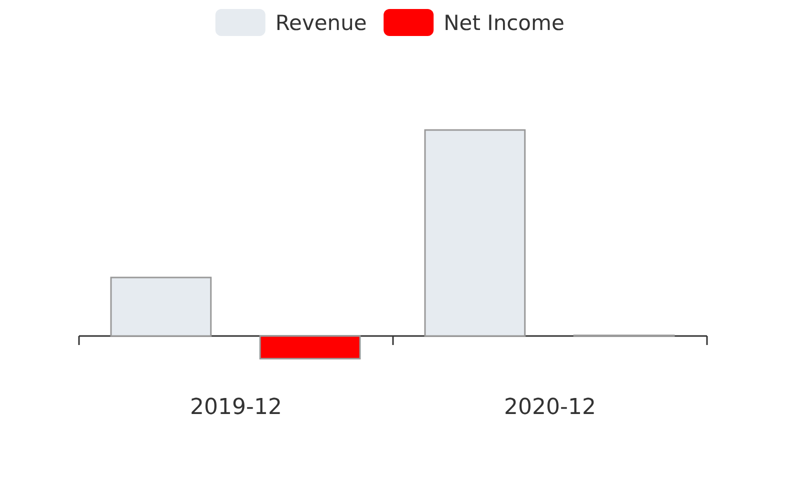 This screenshot has height=499, width=785. I want to click on legend-label: Revenue, so click(321, 23).